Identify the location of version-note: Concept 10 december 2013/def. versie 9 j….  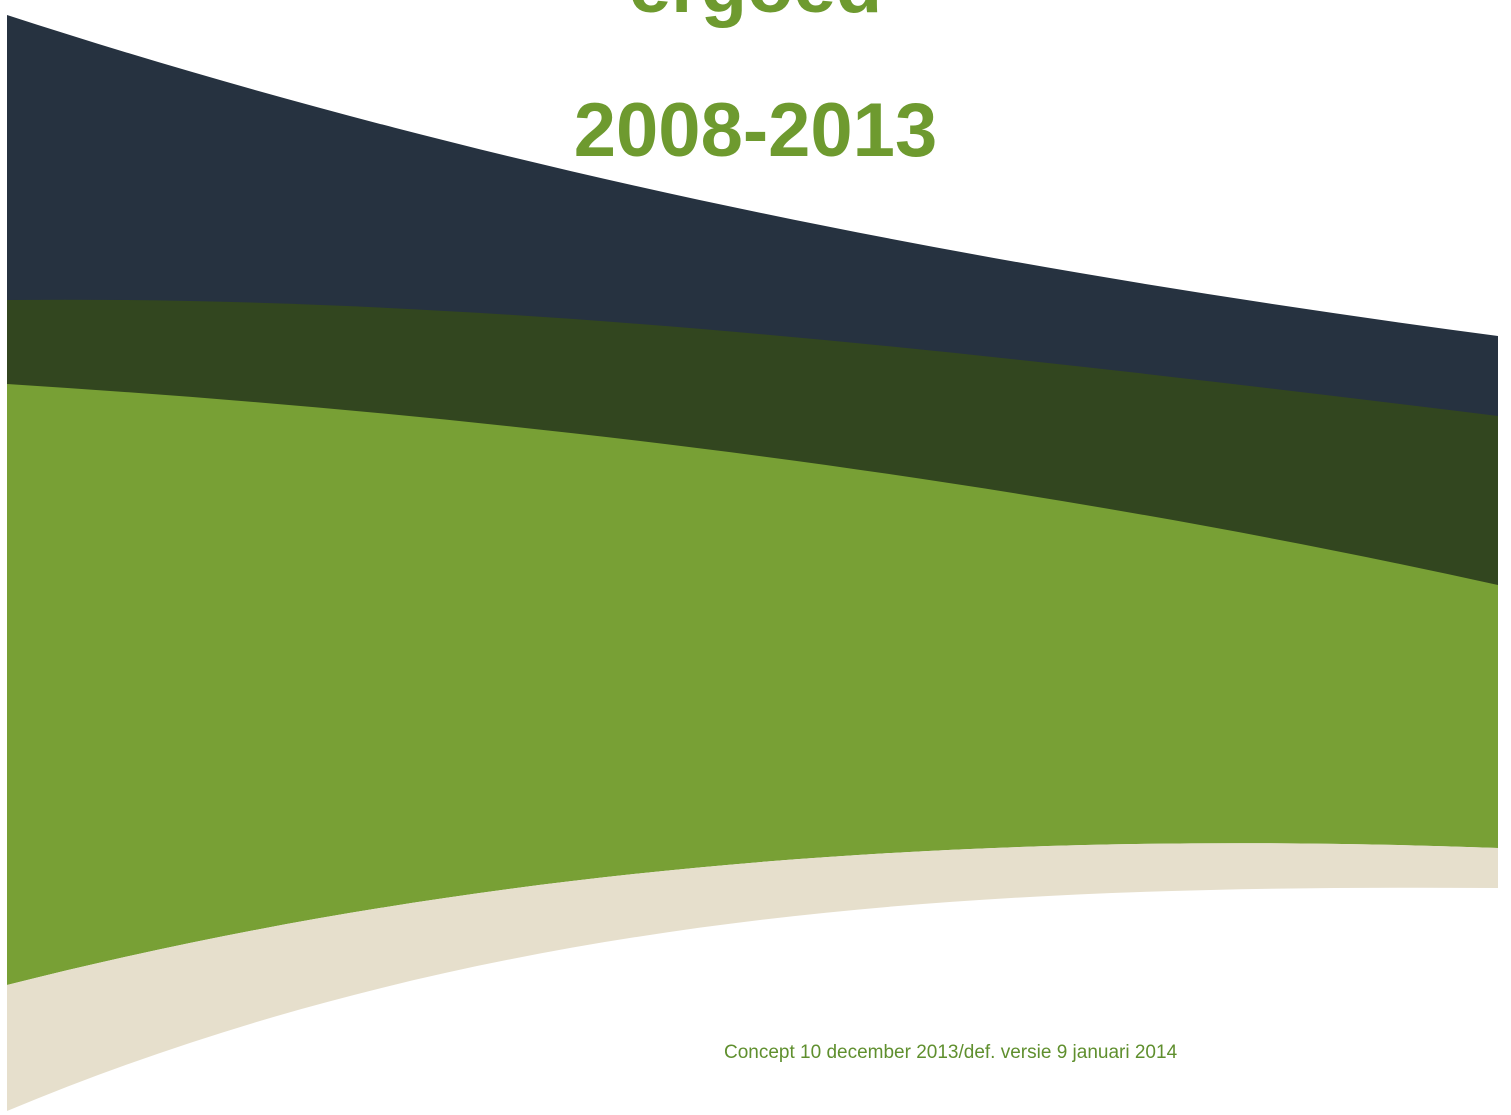
(951, 1052).